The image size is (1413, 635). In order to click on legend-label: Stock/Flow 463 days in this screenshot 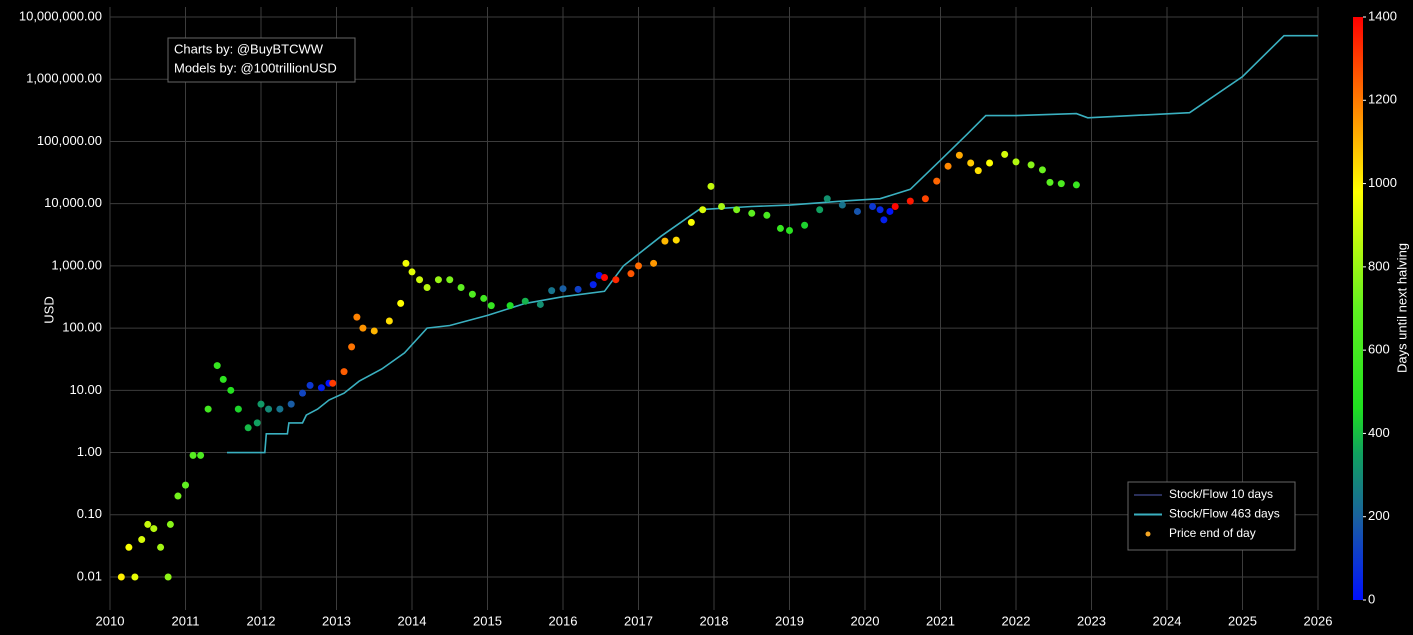, I will do `click(1224, 514)`.